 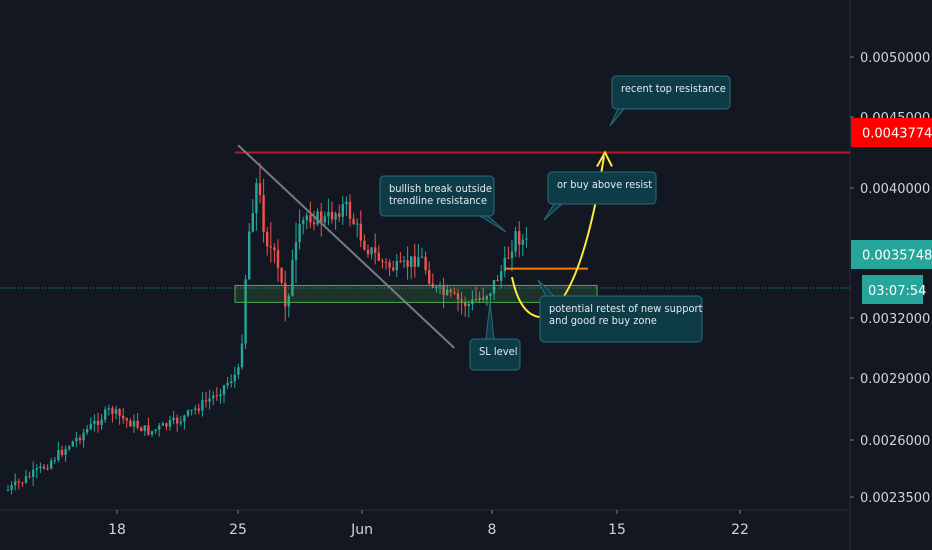 What do you see at coordinates (603, 320) in the screenshot?
I see `callout-text: and good re buy zone` at bounding box center [603, 320].